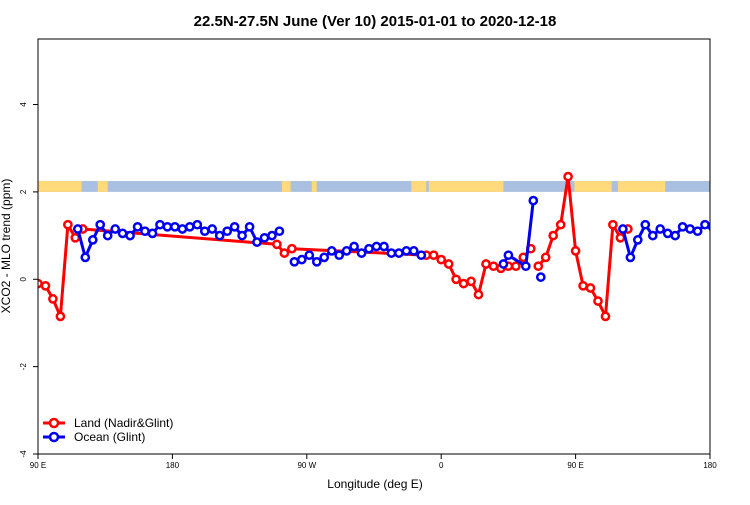 The height and width of the screenshot is (505, 750). I want to click on y-tick-label: -4, so click(23, 454).